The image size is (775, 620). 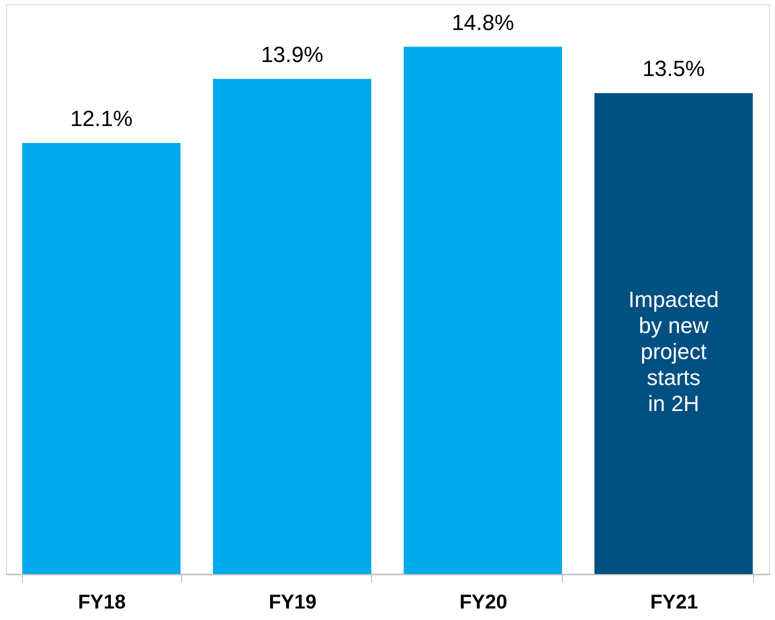 I want to click on x-tick-label: FY19, so click(x=292, y=603).